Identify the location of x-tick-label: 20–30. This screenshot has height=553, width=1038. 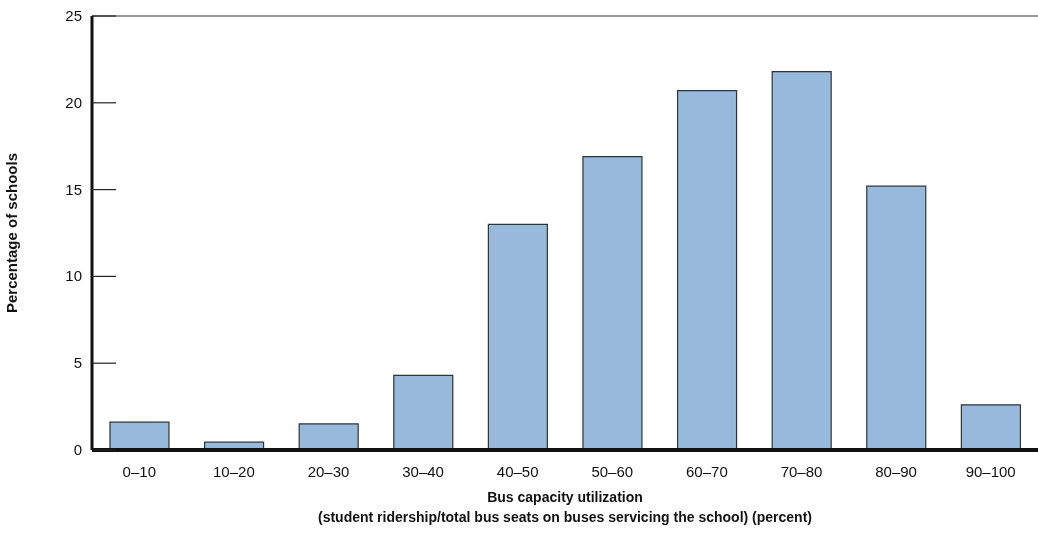
(328, 471).